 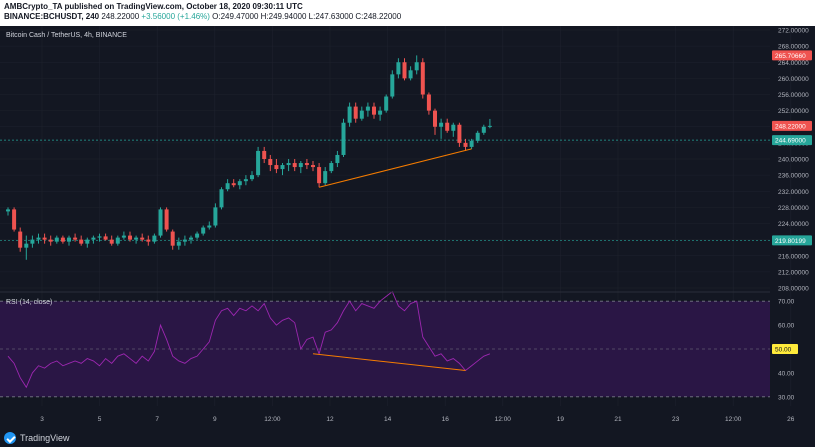 I want to click on price-tick-label: 252.00000, so click(x=793, y=111).